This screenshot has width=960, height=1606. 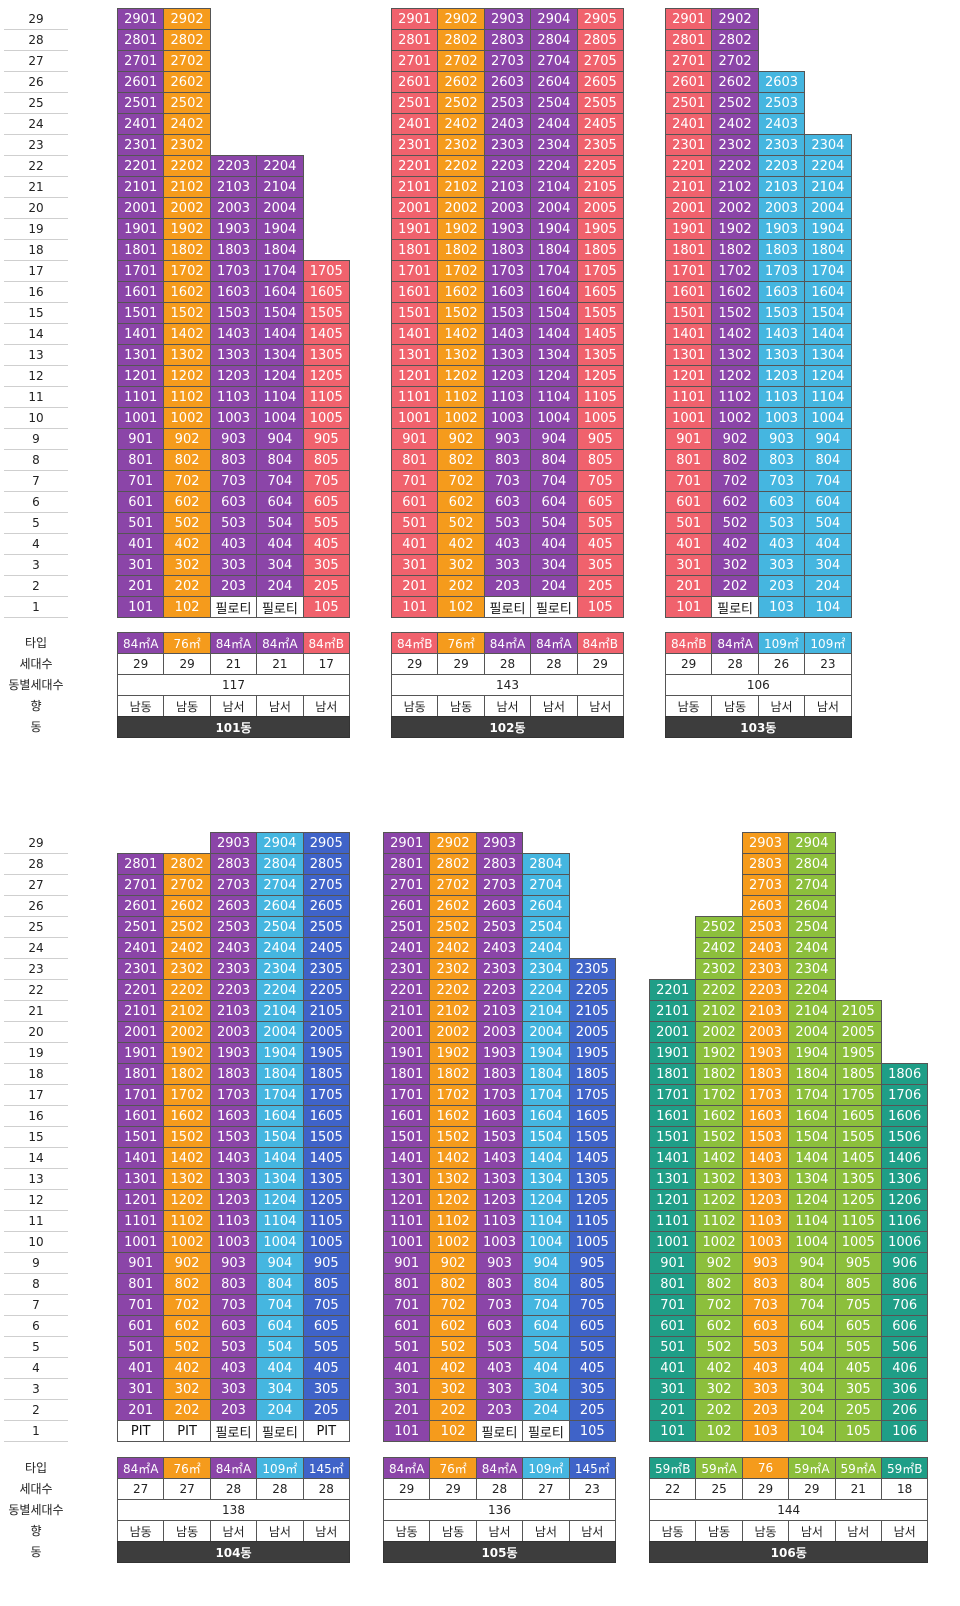 What do you see at coordinates (828, 481) in the screenshot?
I see `unit-cell: 704` at bounding box center [828, 481].